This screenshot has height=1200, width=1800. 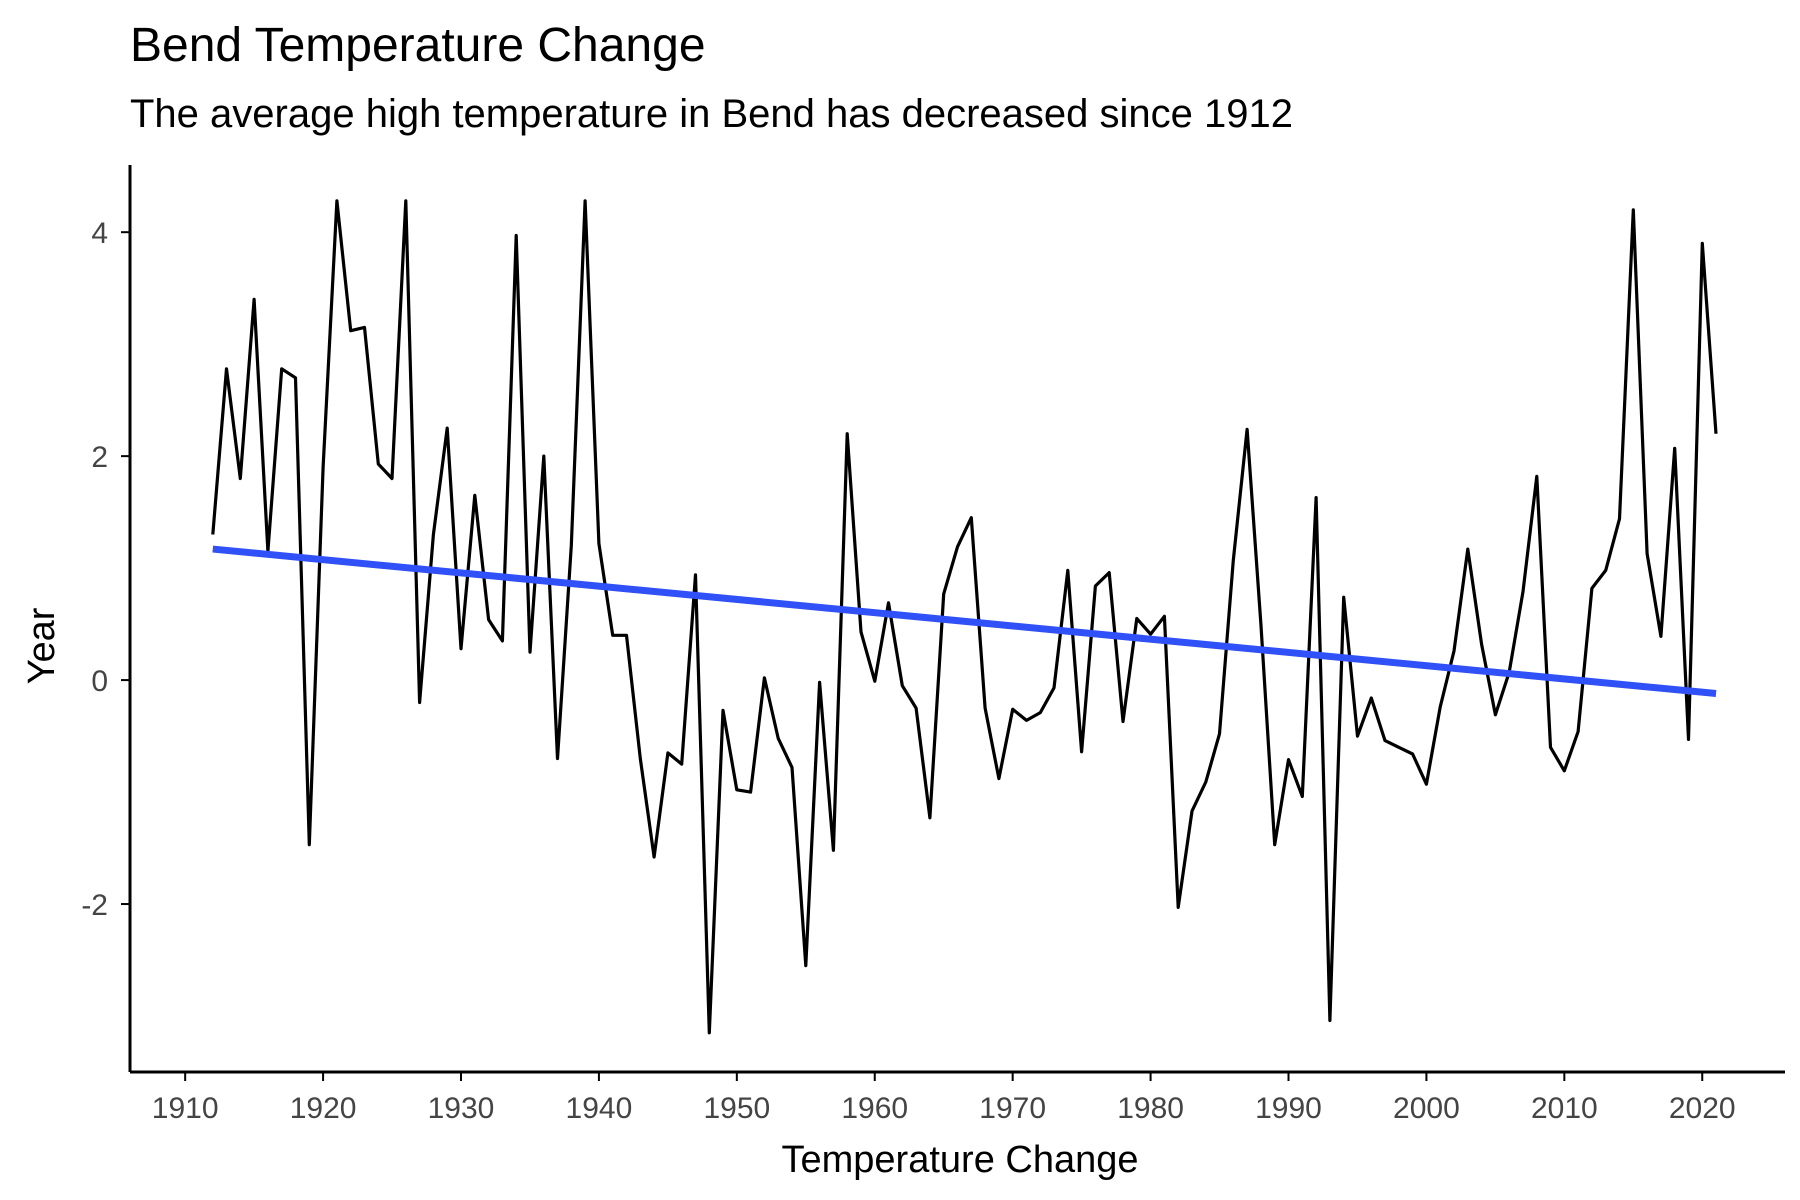 What do you see at coordinates (99, 681) in the screenshot?
I see `y-tick-label: 0` at bounding box center [99, 681].